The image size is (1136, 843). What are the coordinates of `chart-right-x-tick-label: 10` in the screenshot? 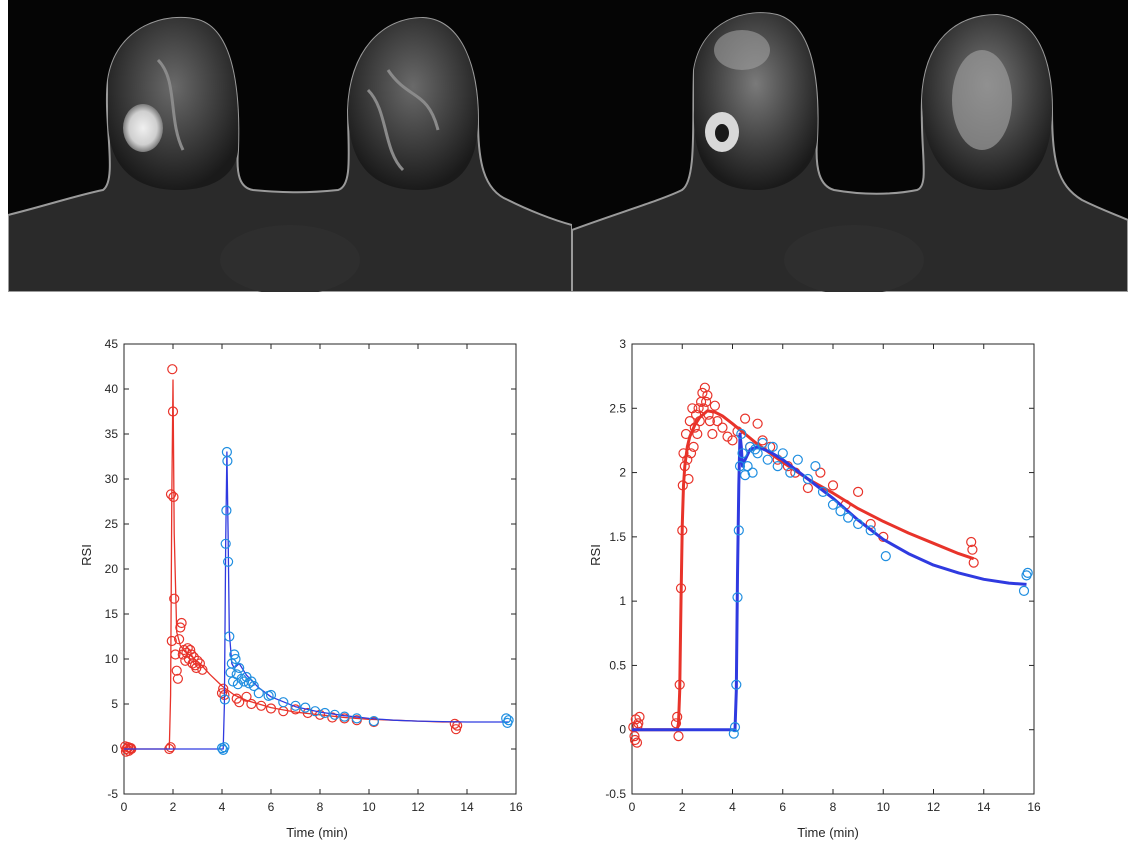 It's located at (884, 807).